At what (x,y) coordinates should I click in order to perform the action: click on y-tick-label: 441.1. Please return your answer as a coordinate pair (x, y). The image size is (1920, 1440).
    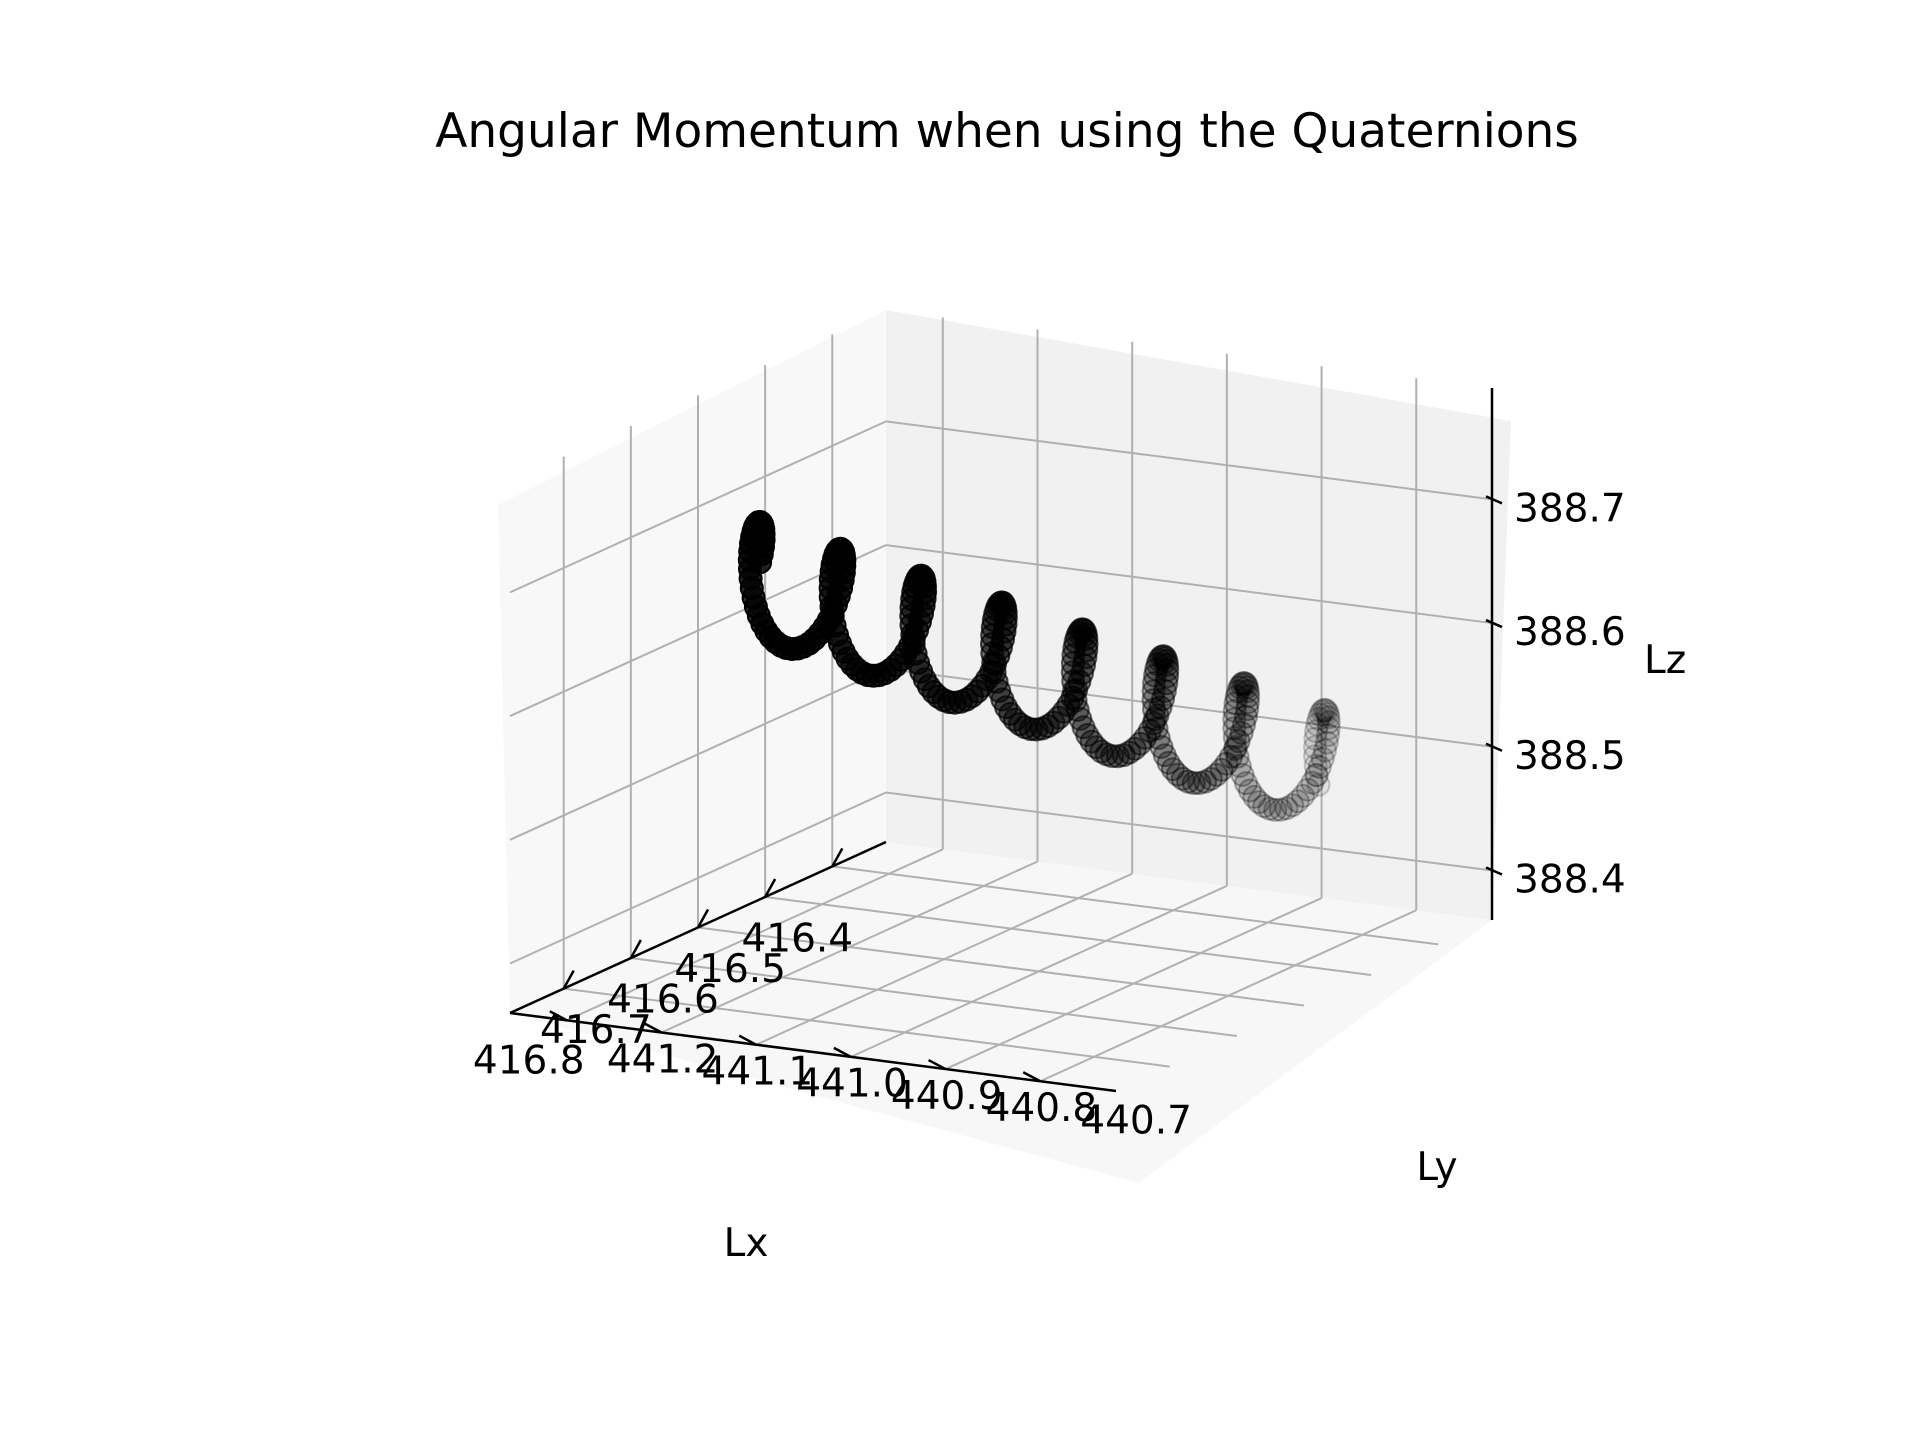
    Looking at the image, I should click on (758, 1072).